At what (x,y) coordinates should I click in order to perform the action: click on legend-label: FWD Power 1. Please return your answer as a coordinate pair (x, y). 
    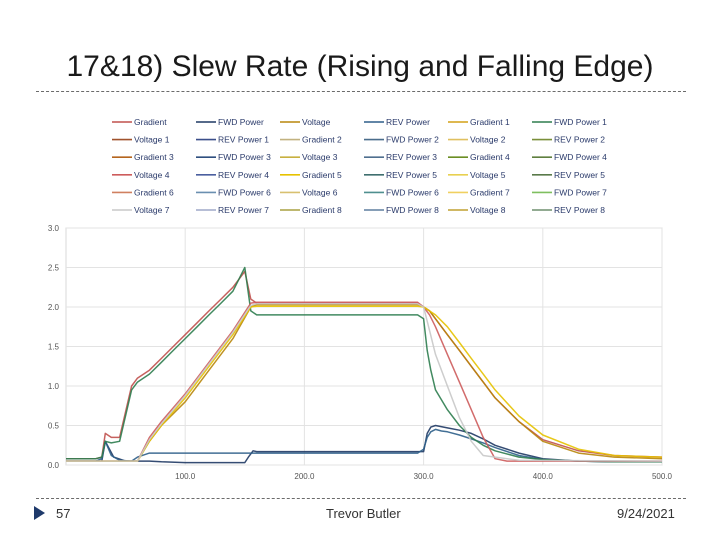
    Looking at the image, I should click on (580, 122).